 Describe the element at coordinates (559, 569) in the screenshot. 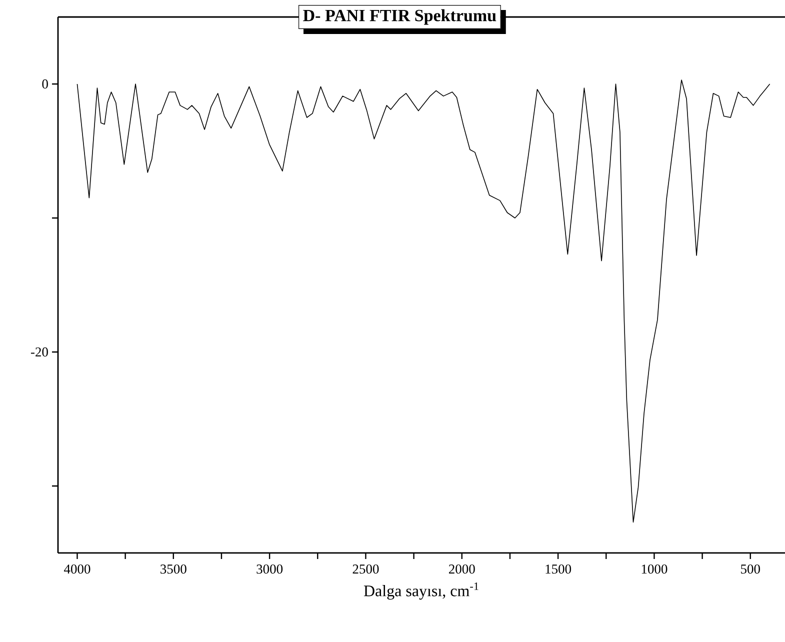

I see `x-tick-label: 1500` at that location.